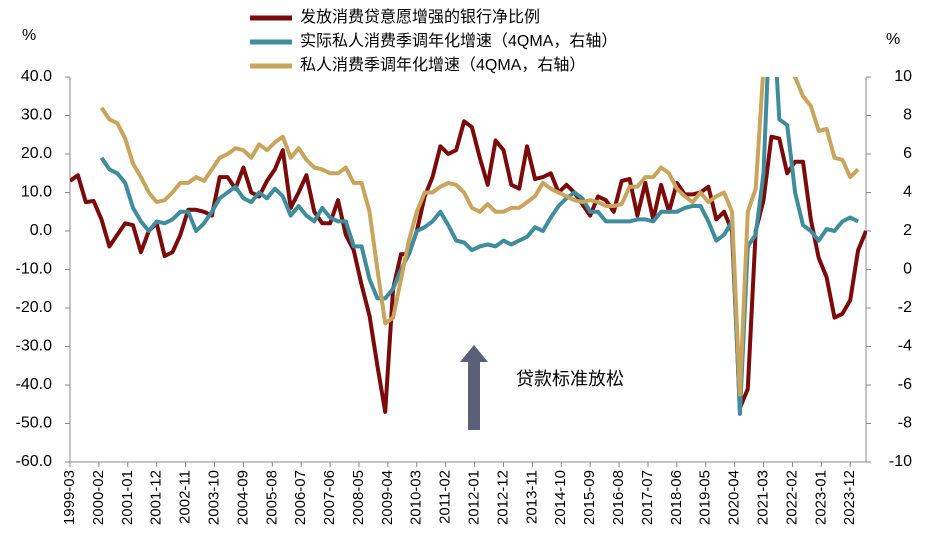 The height and width of the screenshot is (554, 934). I want to click on x-tick-label: 2011-02, so click(445, 497).